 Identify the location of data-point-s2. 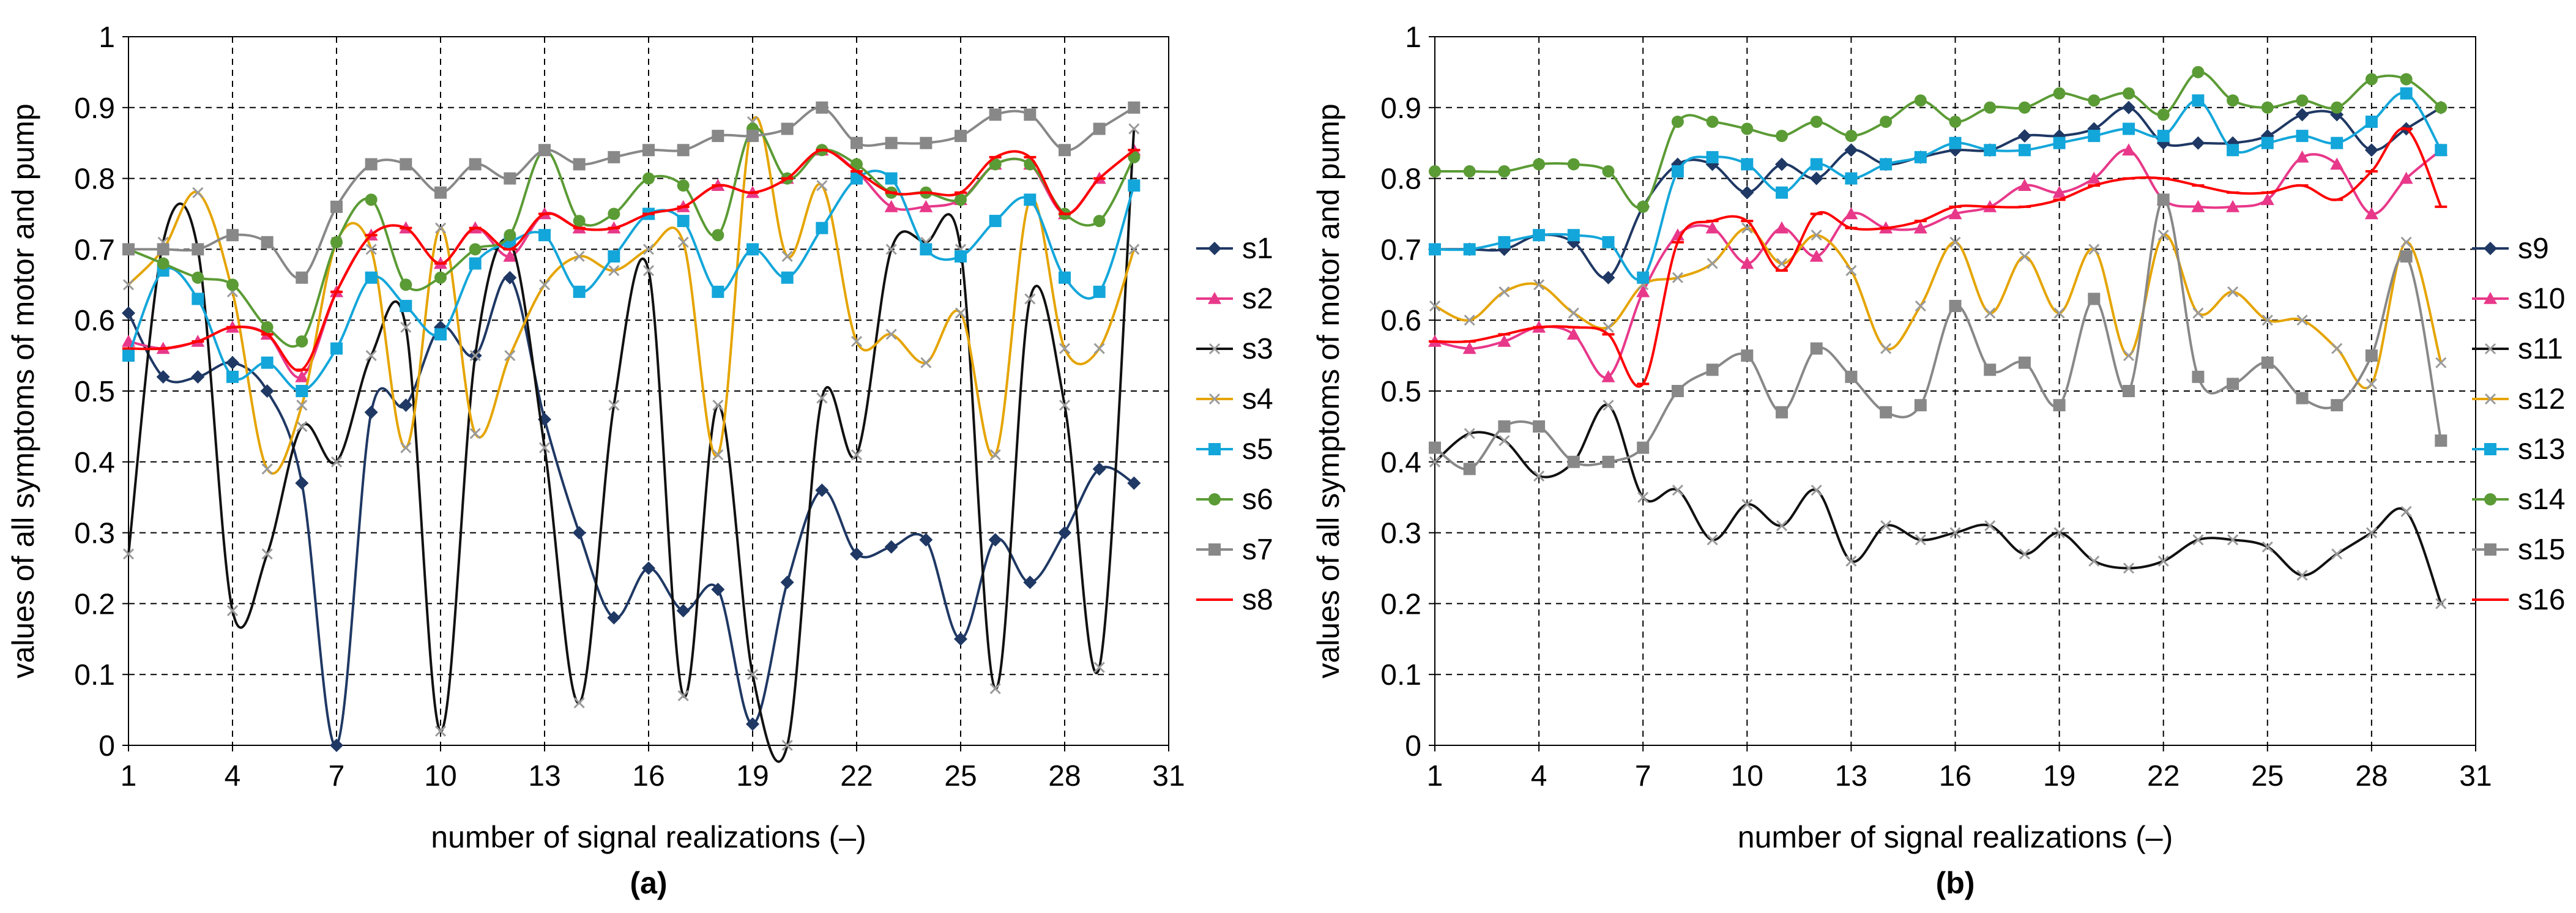
(891, 206).